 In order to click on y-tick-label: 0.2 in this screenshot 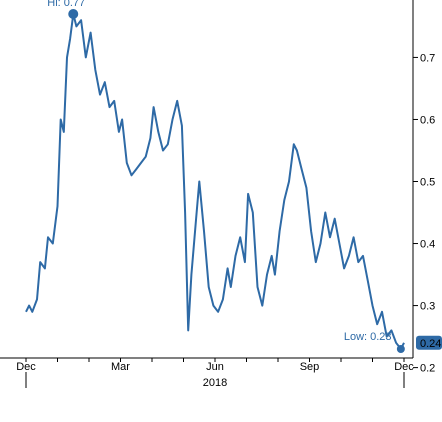, I will do `click(427, 369)`.